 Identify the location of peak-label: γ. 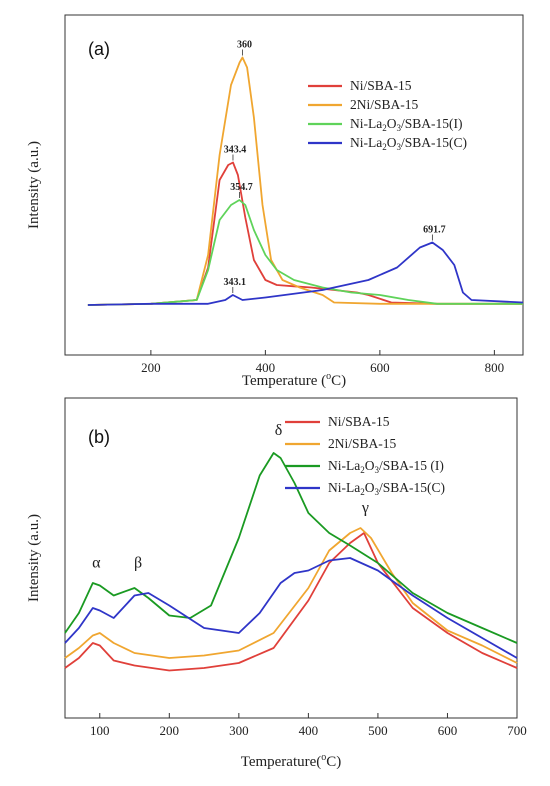
(365, 508).